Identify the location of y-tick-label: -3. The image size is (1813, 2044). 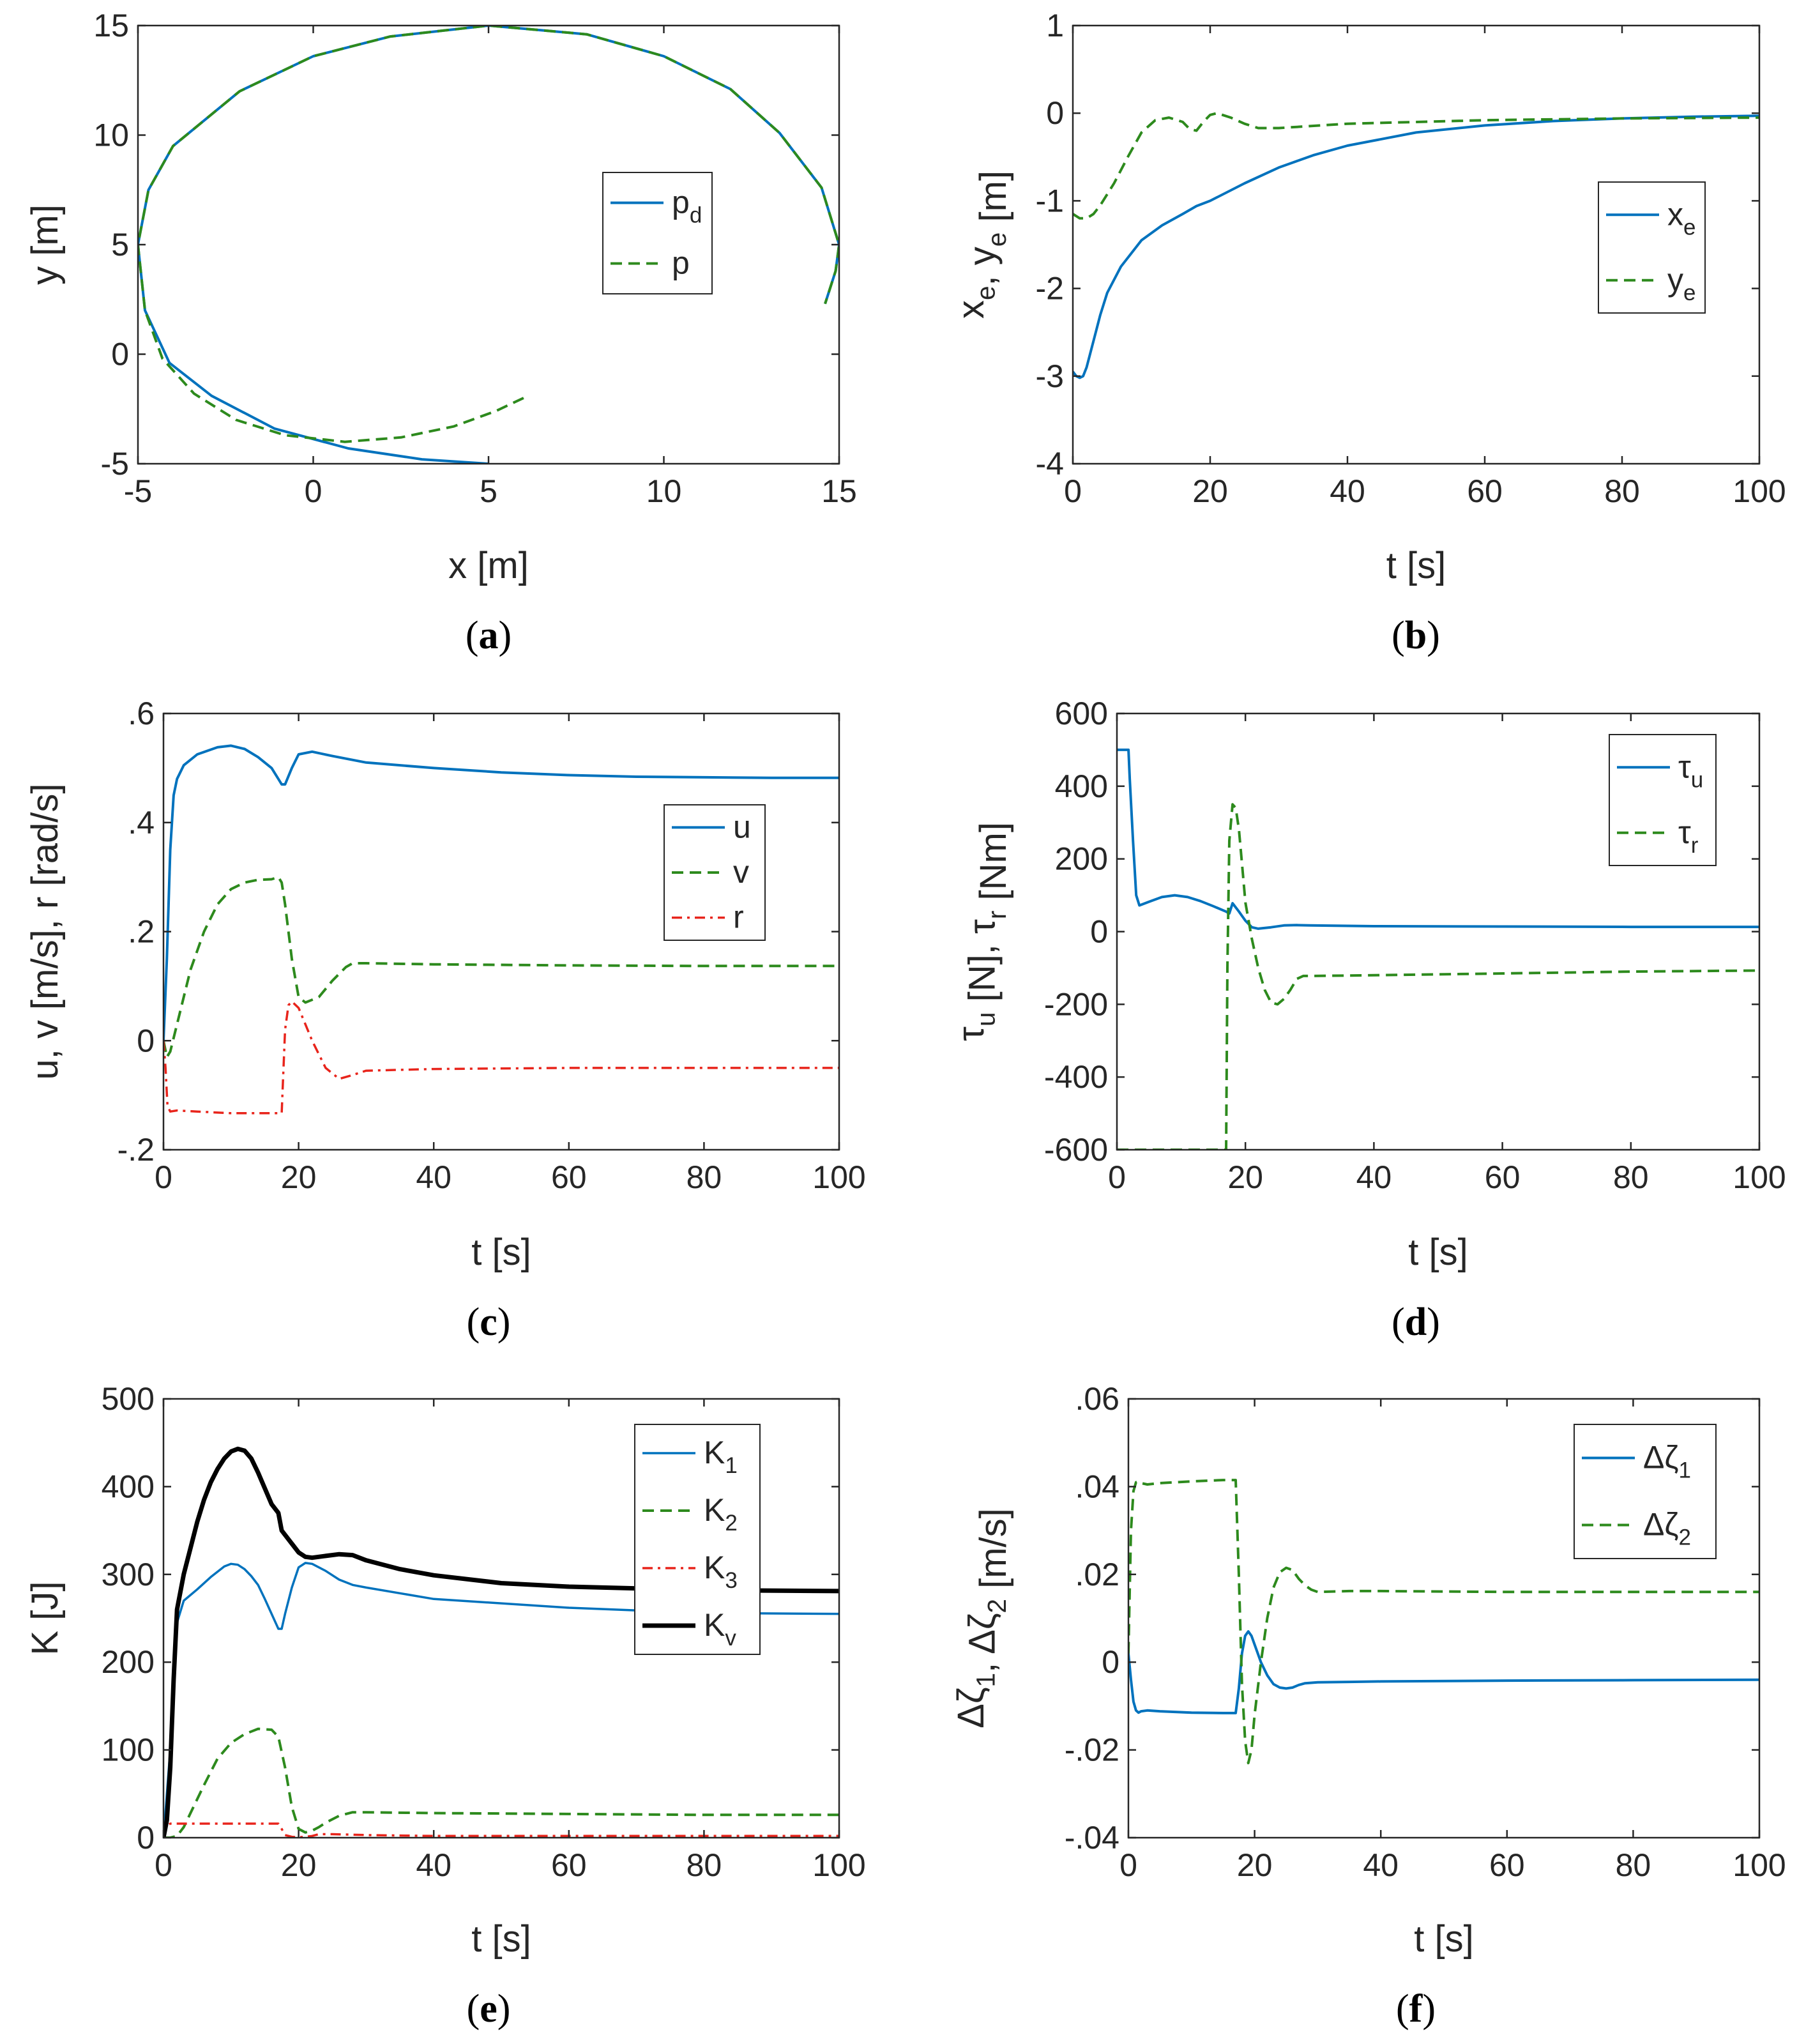
(1050, 376).